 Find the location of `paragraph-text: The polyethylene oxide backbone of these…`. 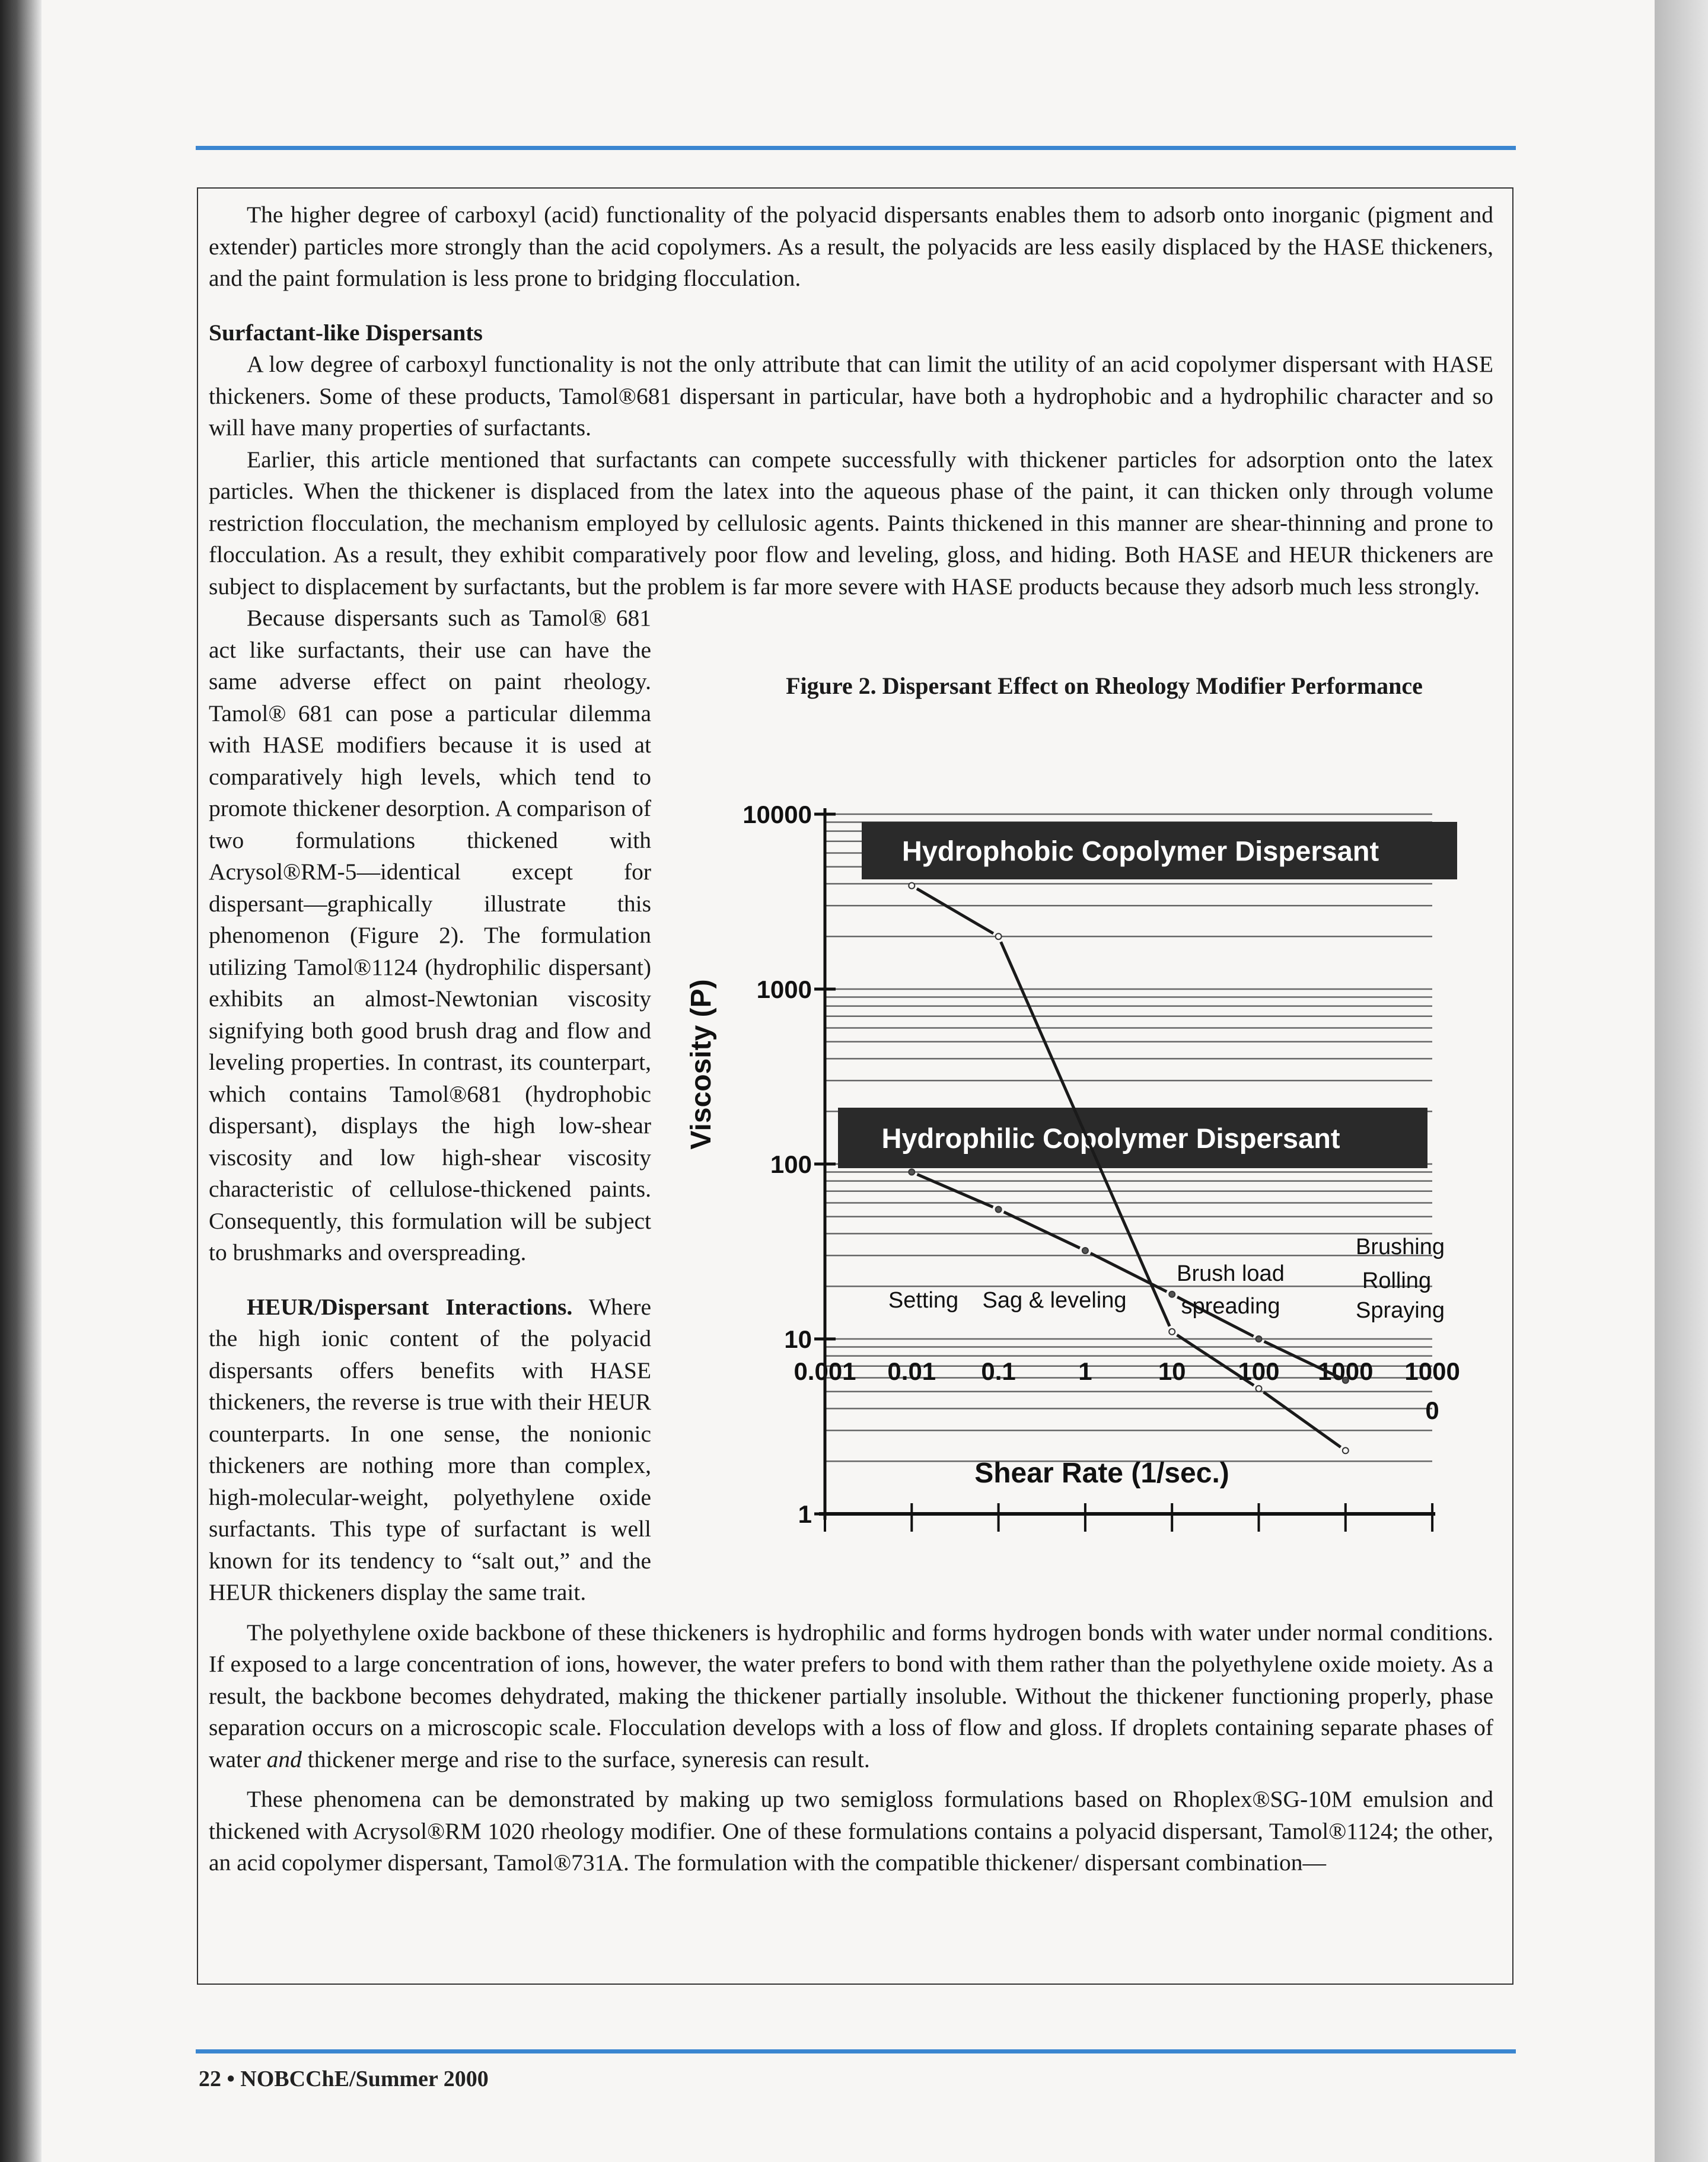

paragraph-text: The polyethylene oxide backbone of these… is located at coordinates (851, 1695).